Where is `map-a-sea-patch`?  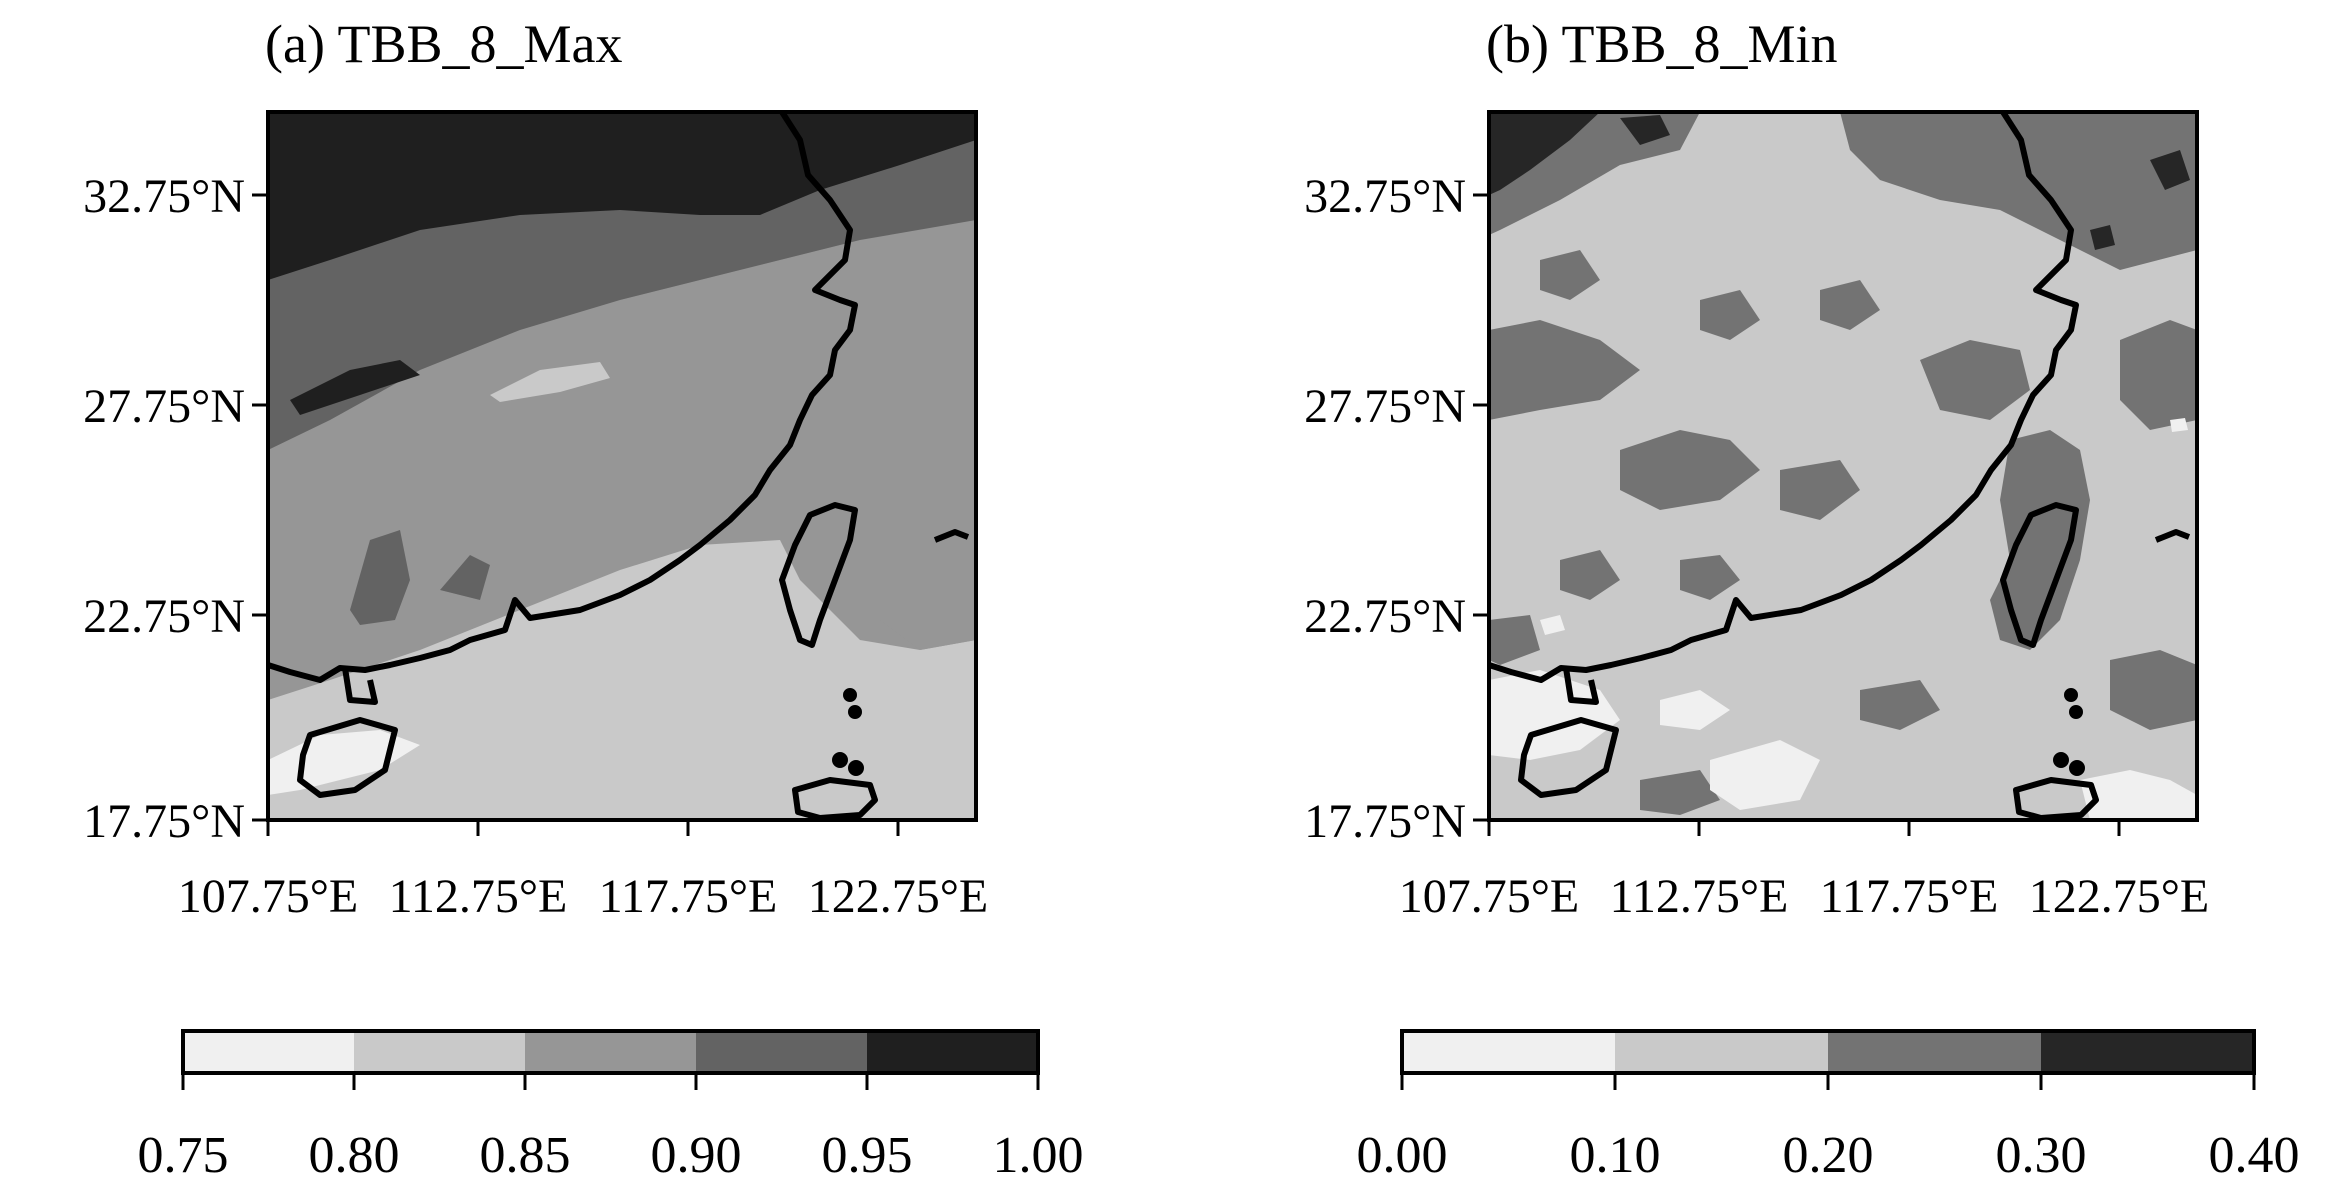 map-a-sea-patch is located at coordinates (928, 590).